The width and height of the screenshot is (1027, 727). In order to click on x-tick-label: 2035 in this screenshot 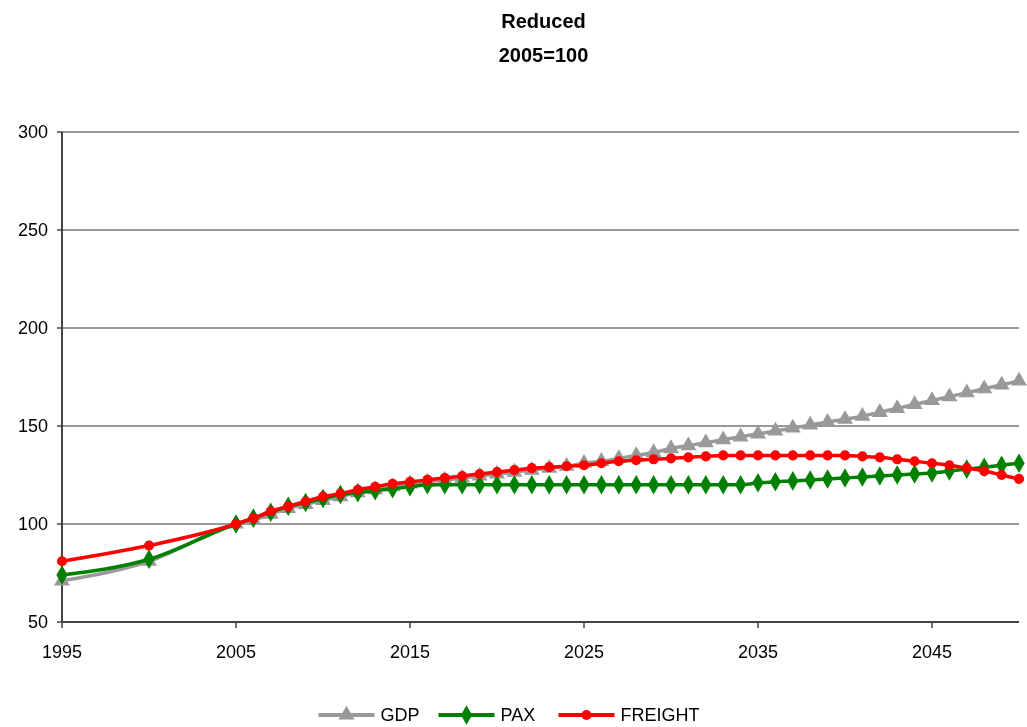, I will do `click(758, 652)`.